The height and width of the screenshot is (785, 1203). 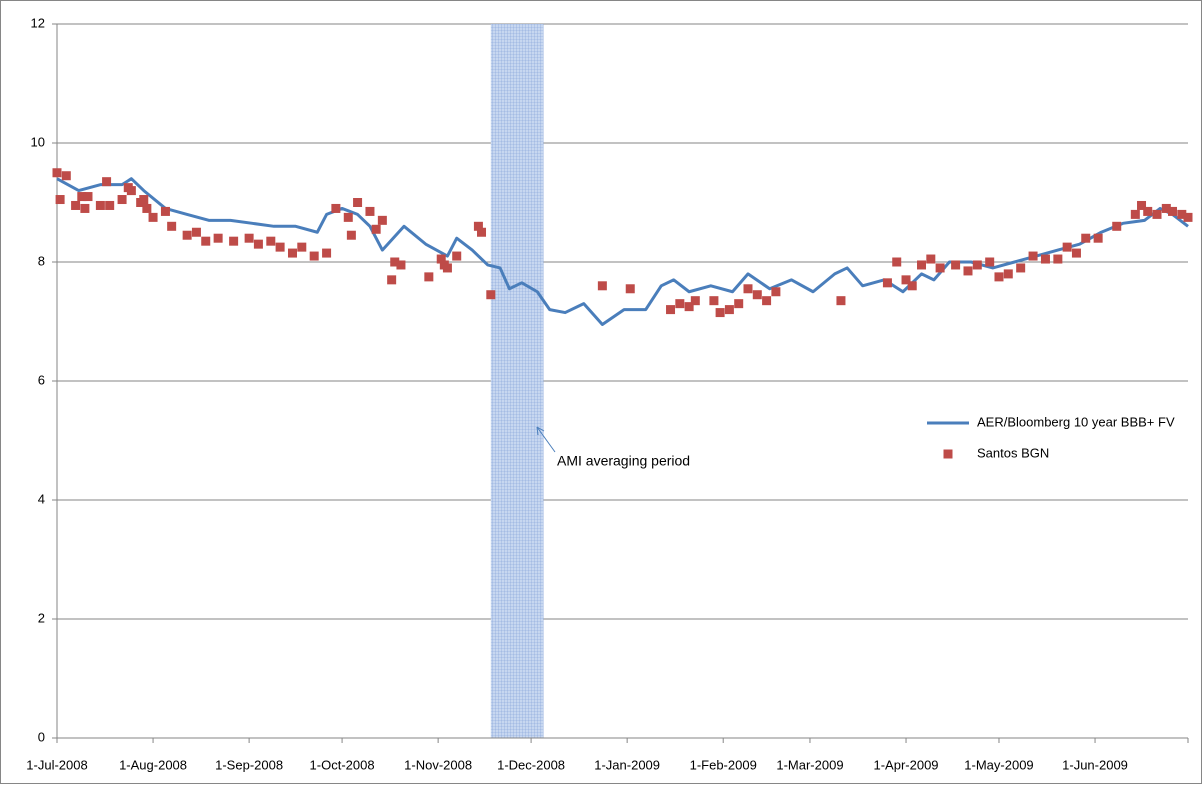 What do you see at coordinates (627, 764) in the screenshot?
I see `x-tick-label: 1-Jan-2009` at bounding box center [627, 764].